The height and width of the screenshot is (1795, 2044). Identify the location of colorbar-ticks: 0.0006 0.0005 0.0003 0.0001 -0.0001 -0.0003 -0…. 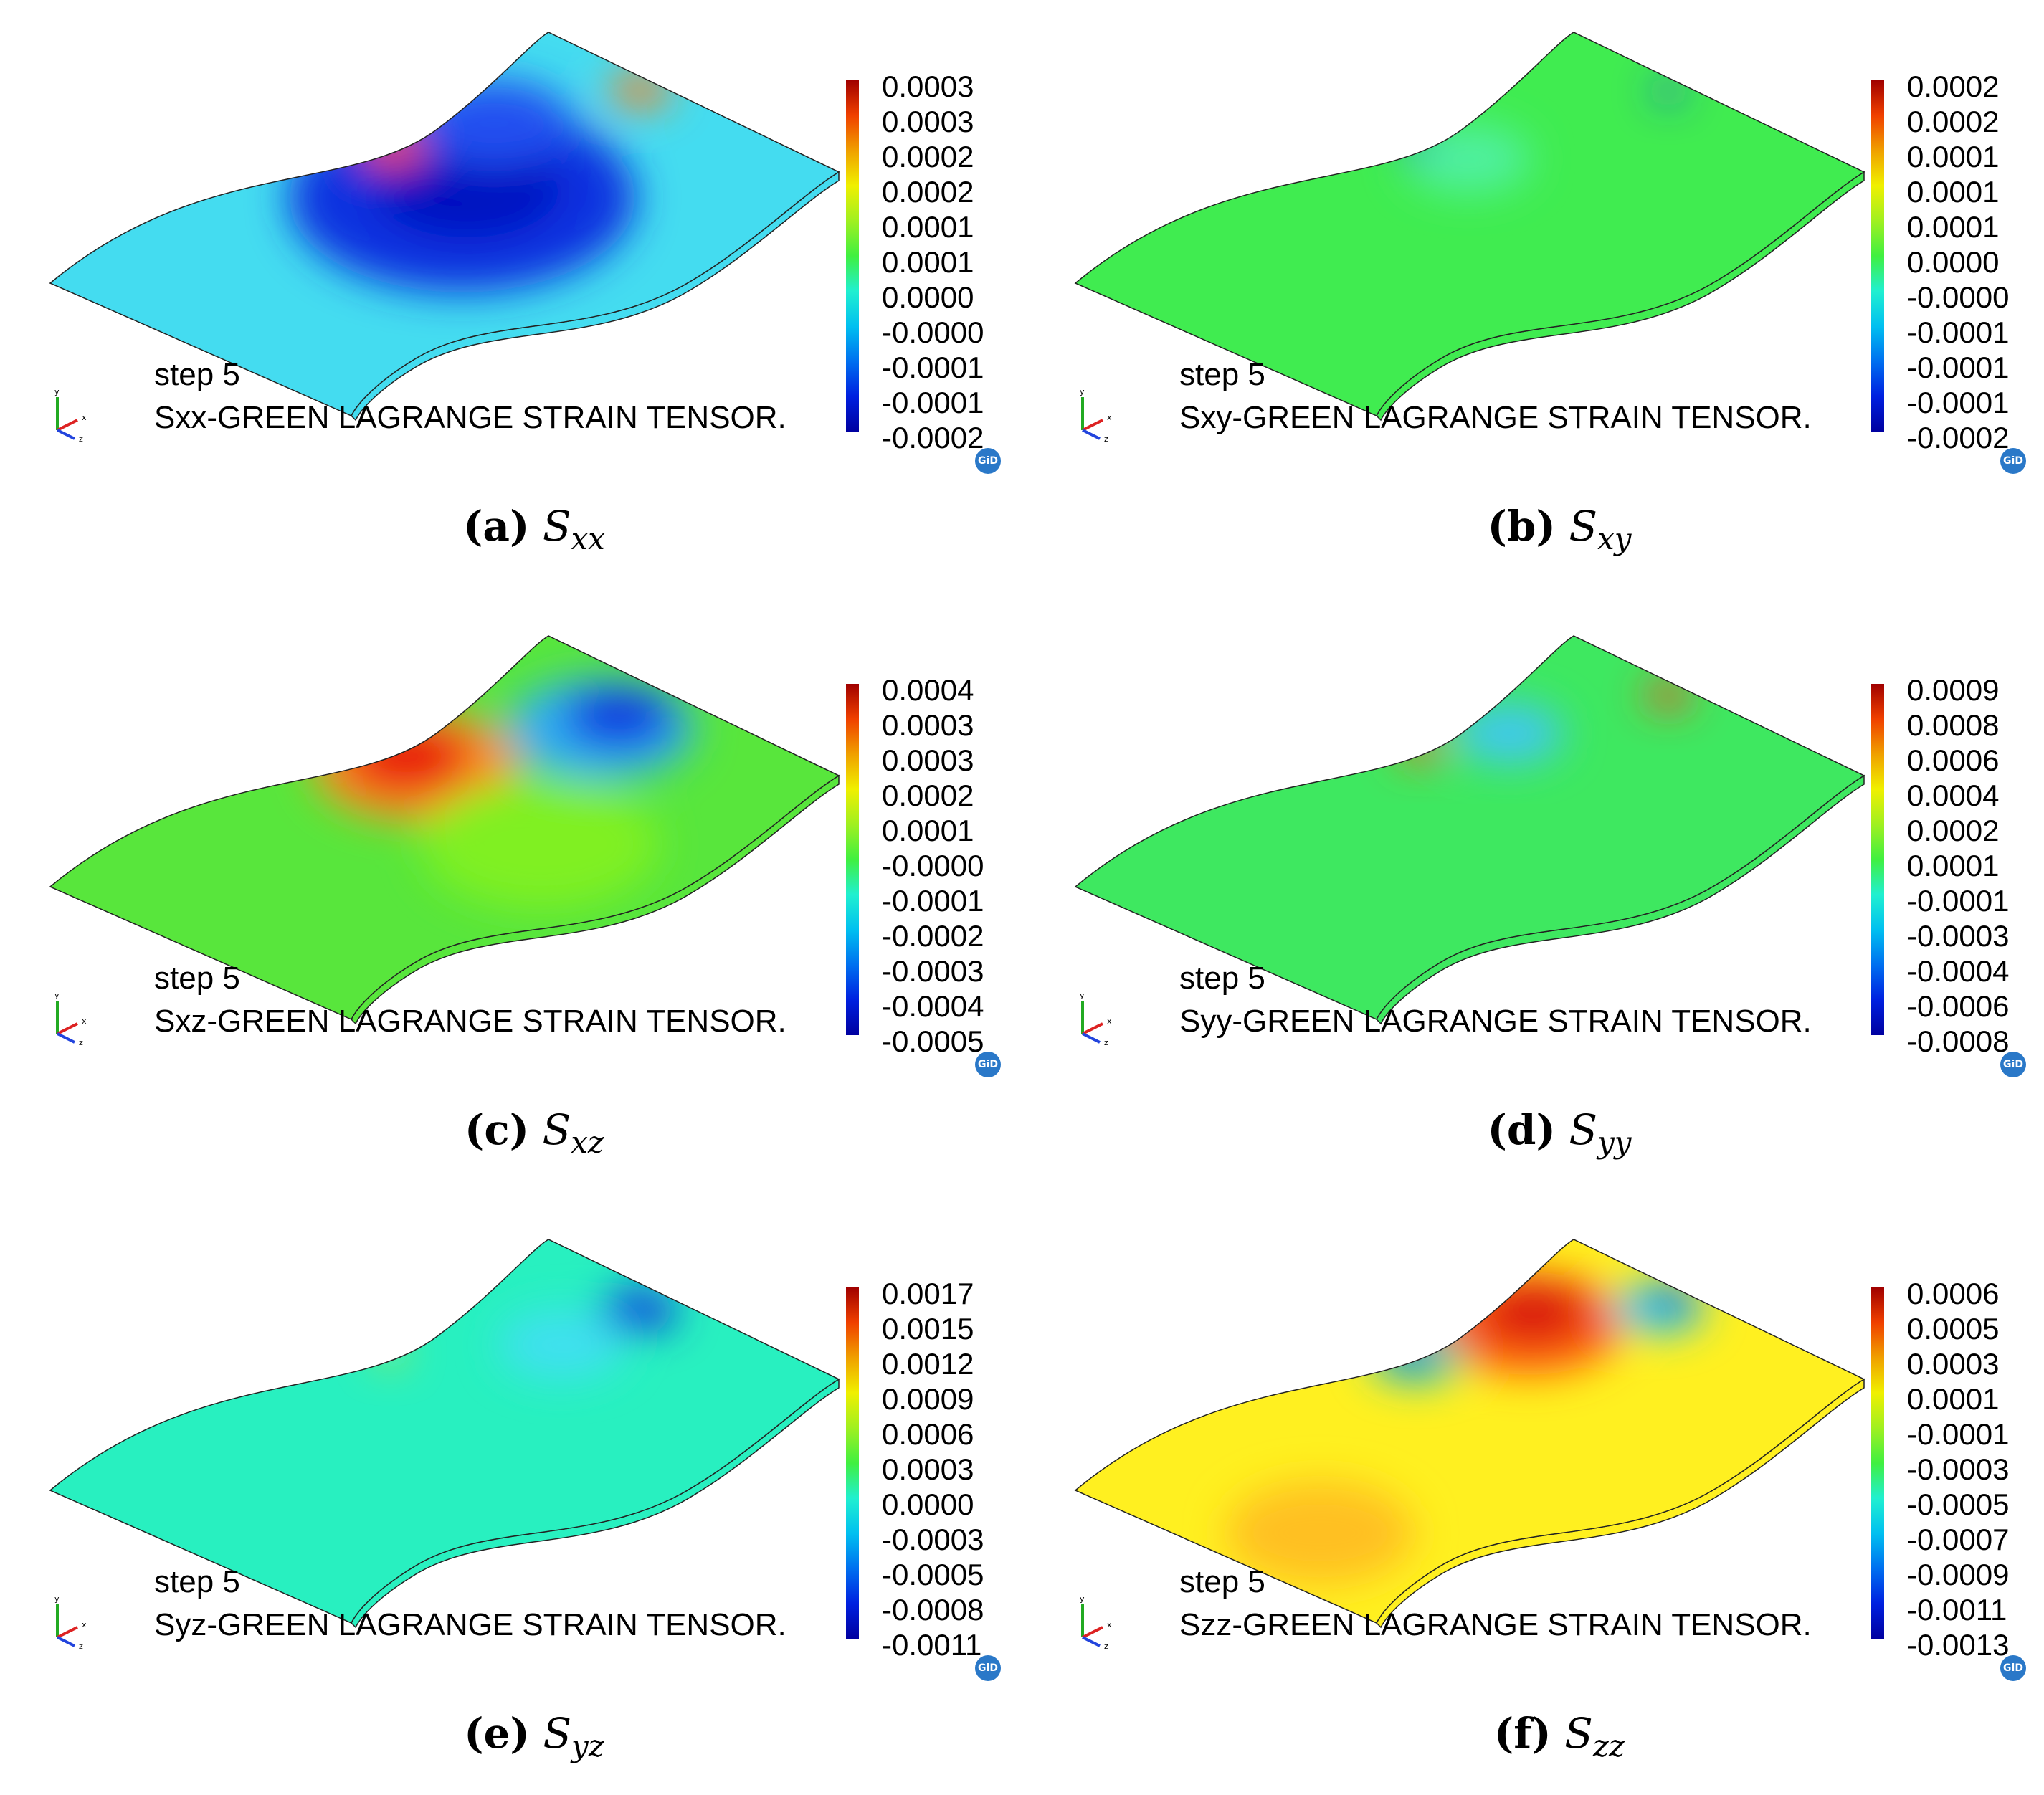
(1976, 1469).